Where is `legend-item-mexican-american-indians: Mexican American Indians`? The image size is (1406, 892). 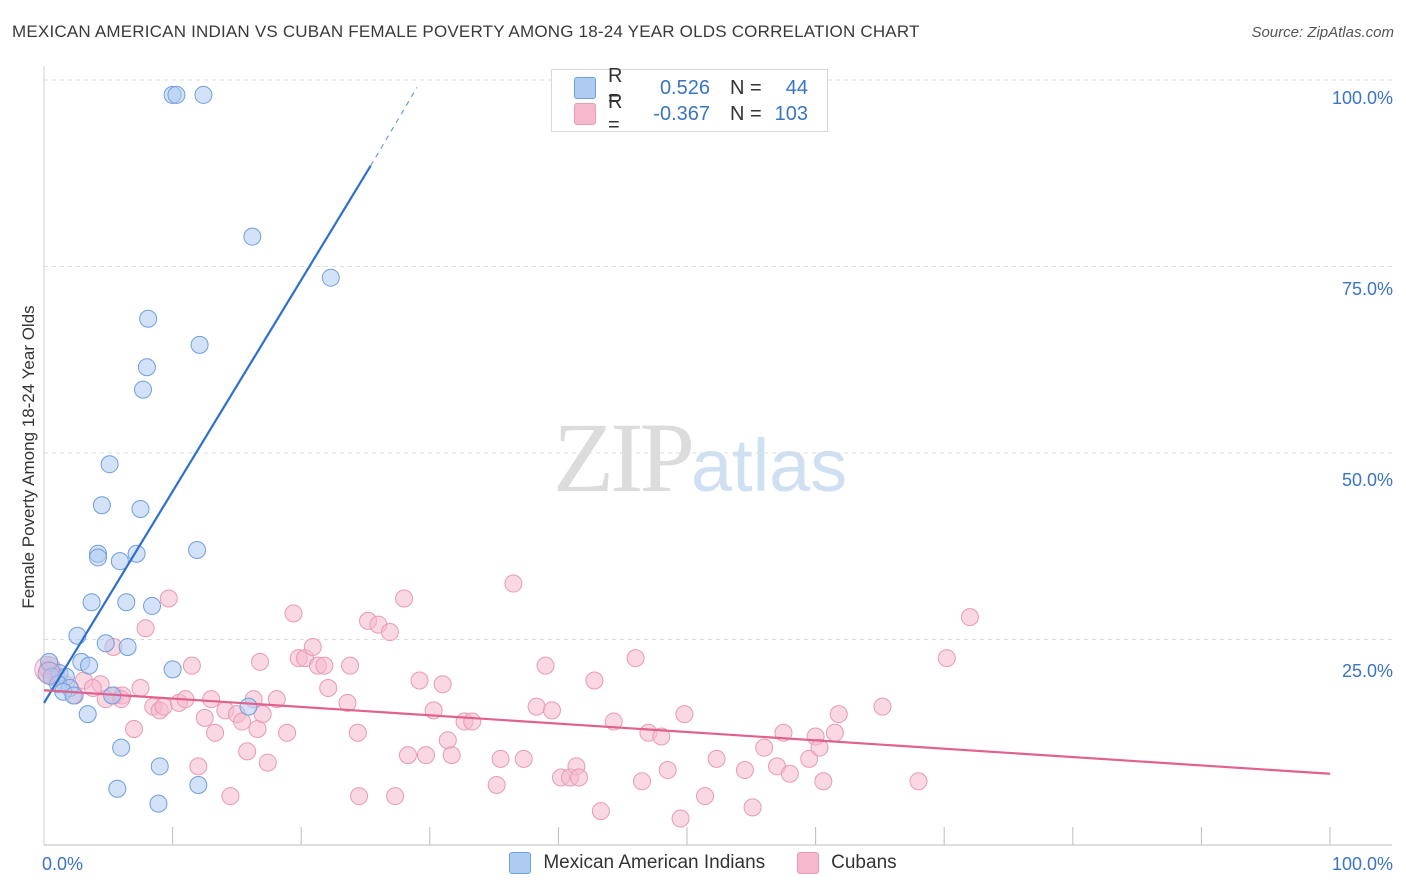 legend-item-mexican-american-indians: Mexican American Indians is located at coordinates (637, 863).